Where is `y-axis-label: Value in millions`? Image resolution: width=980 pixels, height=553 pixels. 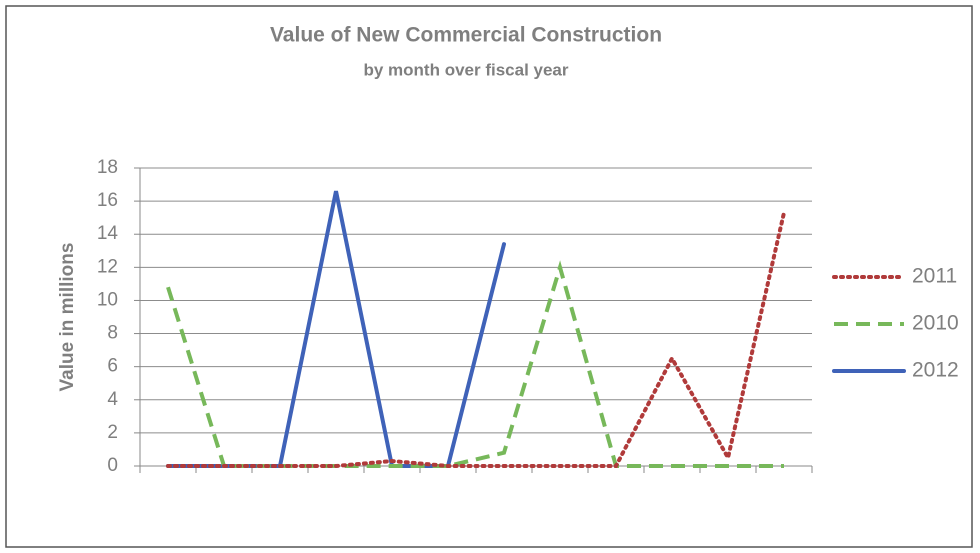 y-axis-label: Value in millions is located at coordinates (67, 317).